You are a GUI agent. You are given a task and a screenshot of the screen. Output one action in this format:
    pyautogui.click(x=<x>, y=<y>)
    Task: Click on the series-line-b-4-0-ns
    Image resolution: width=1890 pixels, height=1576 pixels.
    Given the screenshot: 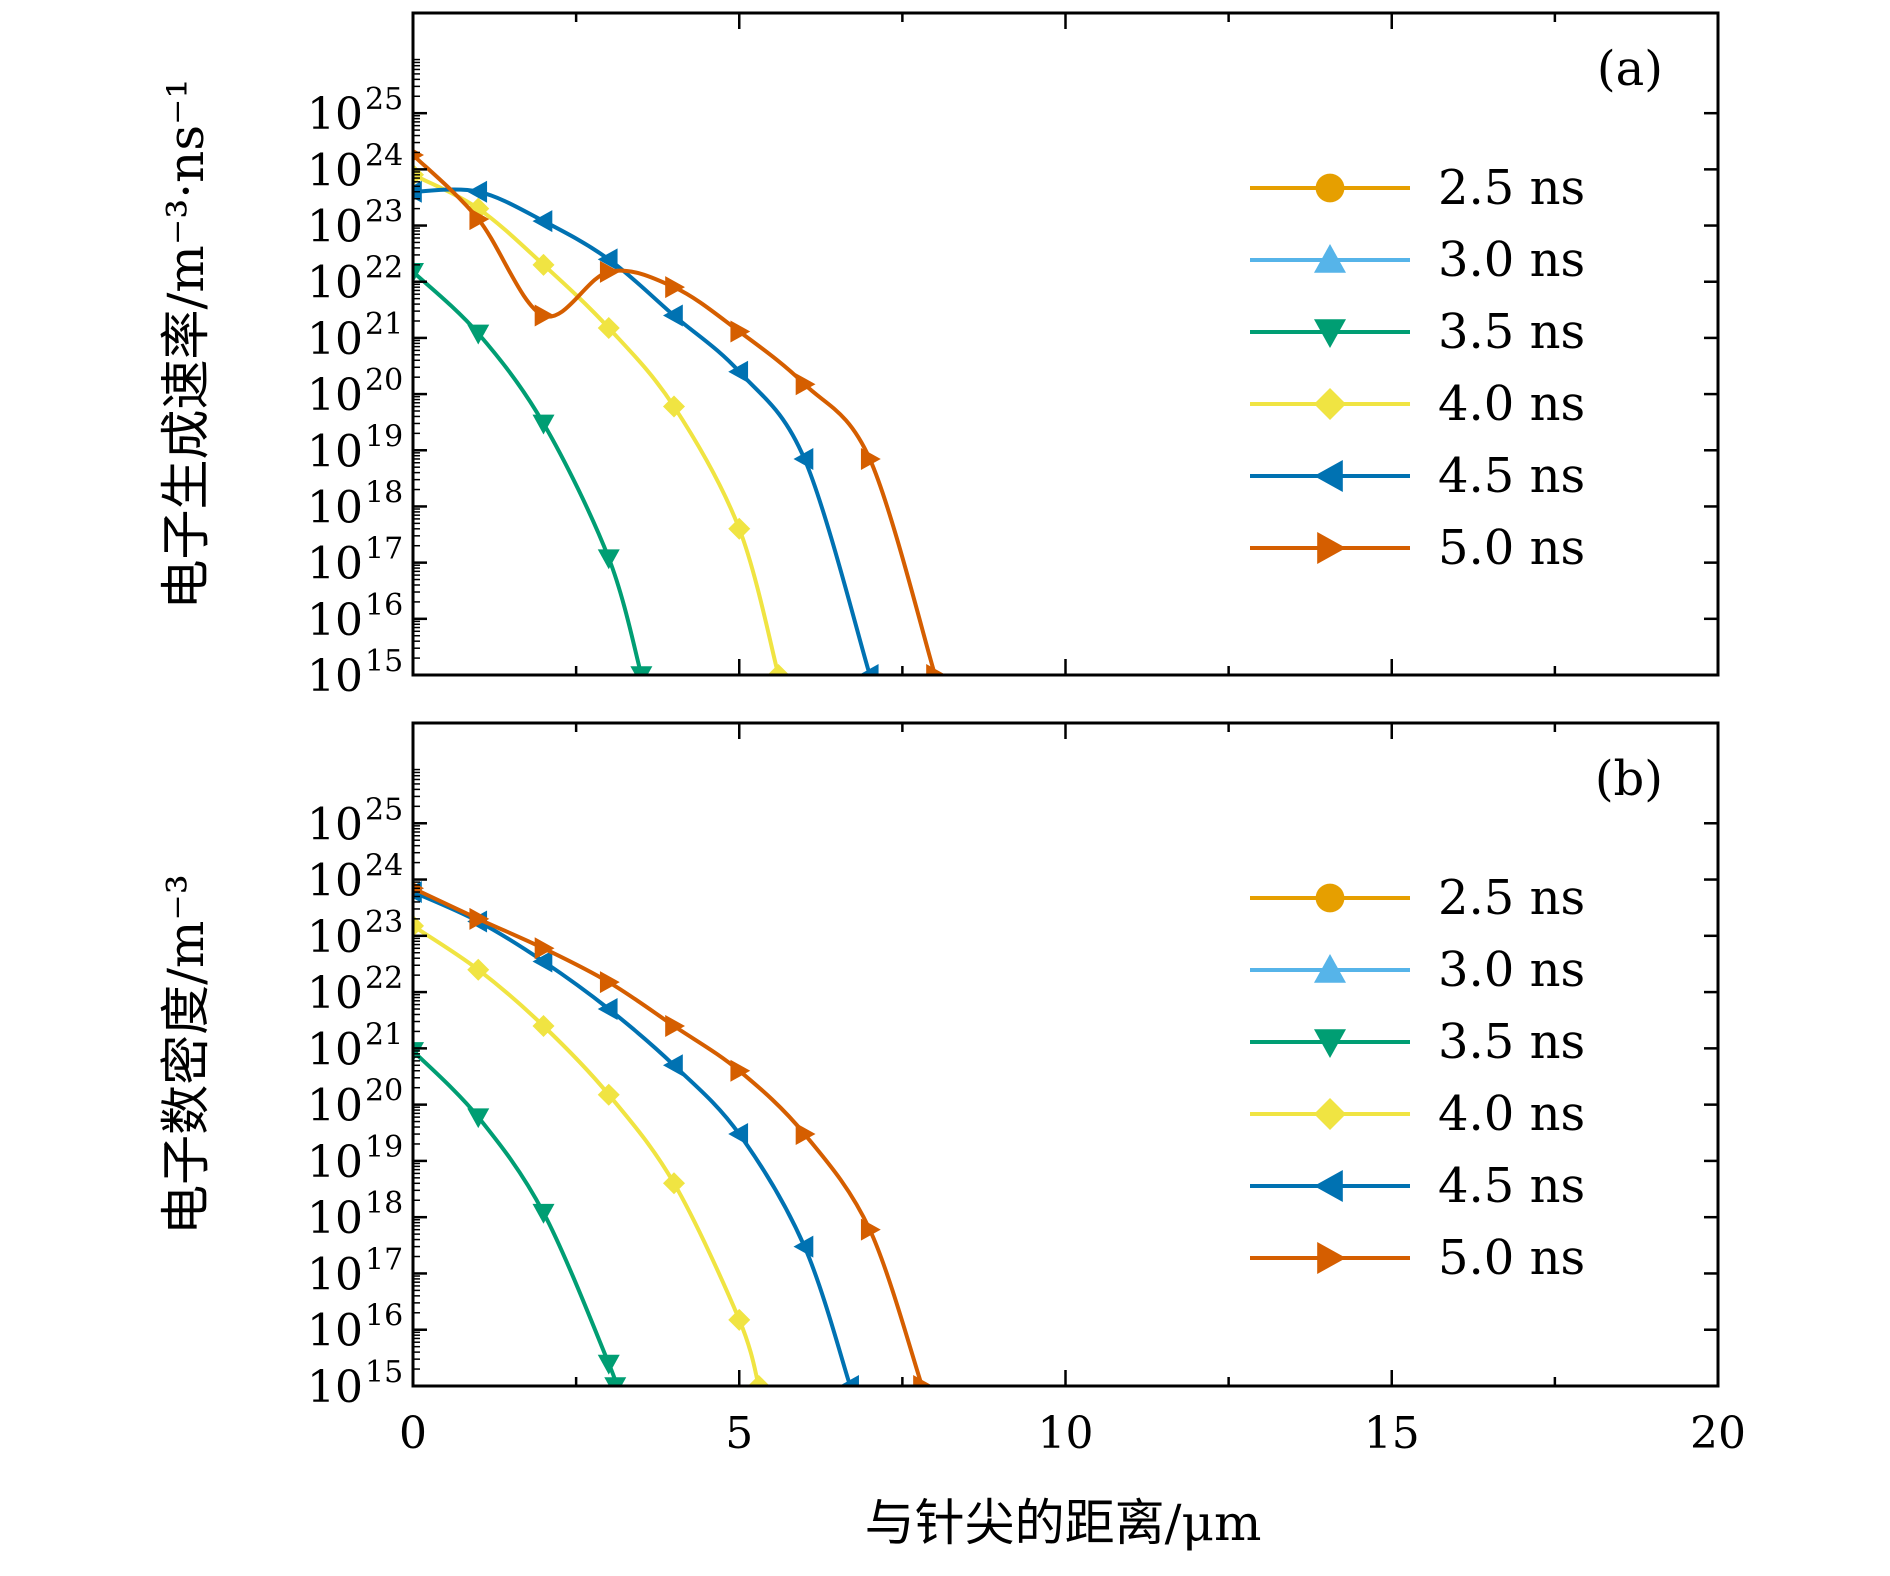 What is the action you would take?
    pyautogui.click(x=587, y=1155)
    